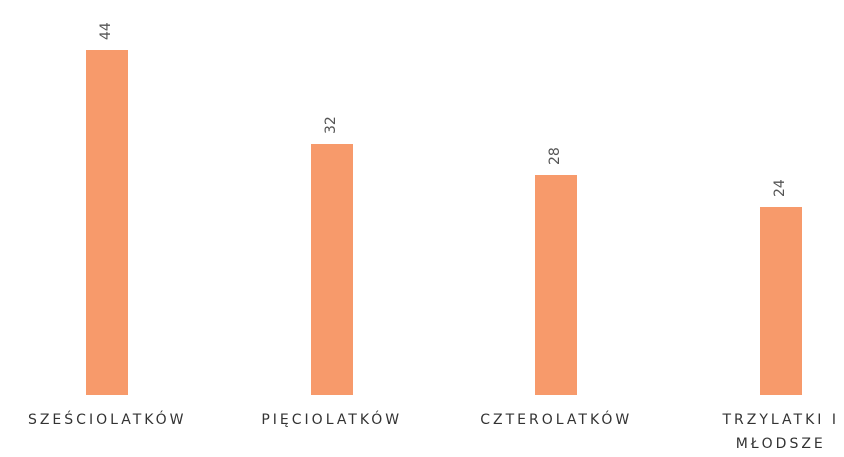 The image size is (844, 457). What do you see at coordinates (332, 420) in the screenshot?
I see `x-tick-label: PIĘCIOLATKÓW` at bounding box center [332, 420].